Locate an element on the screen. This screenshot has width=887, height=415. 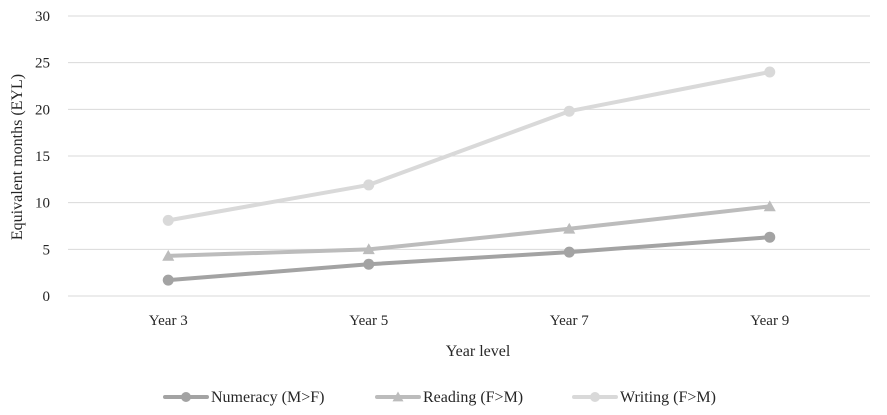
y-axis-ticks: 0 5 10 15 20 25 30 is located at coordinates (42, 157).